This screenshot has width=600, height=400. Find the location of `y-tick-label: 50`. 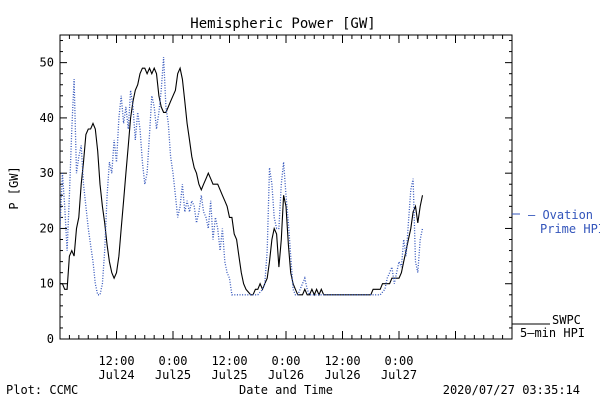

y-tick-label: 50 is located at coordinates (47, 63).